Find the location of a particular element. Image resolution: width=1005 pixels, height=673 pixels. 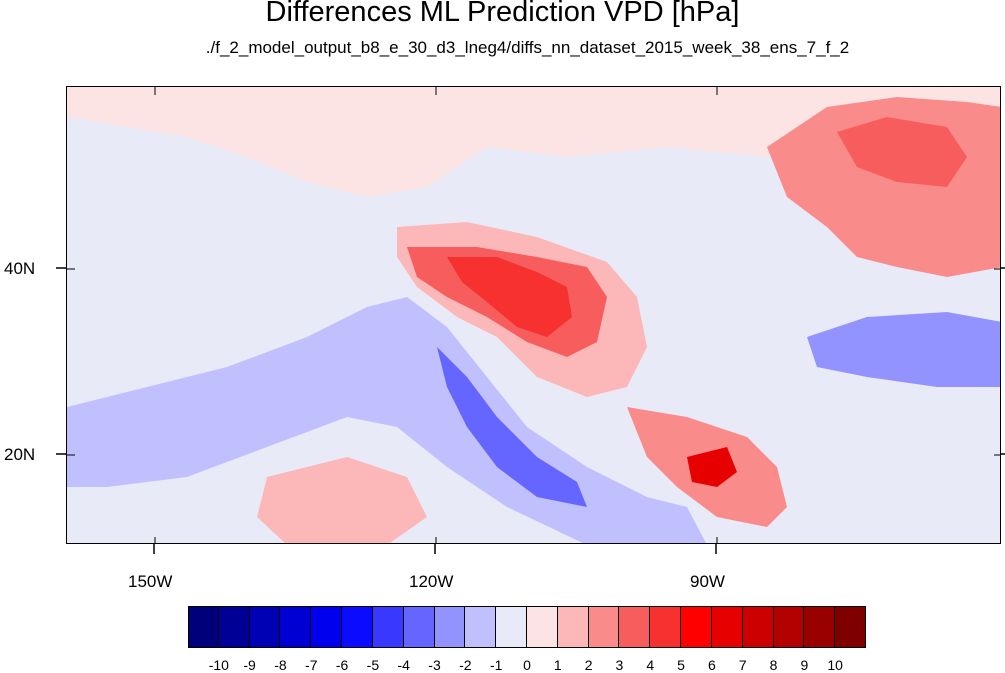

colorbar-label: 6 is located at coordinates (712, 665).